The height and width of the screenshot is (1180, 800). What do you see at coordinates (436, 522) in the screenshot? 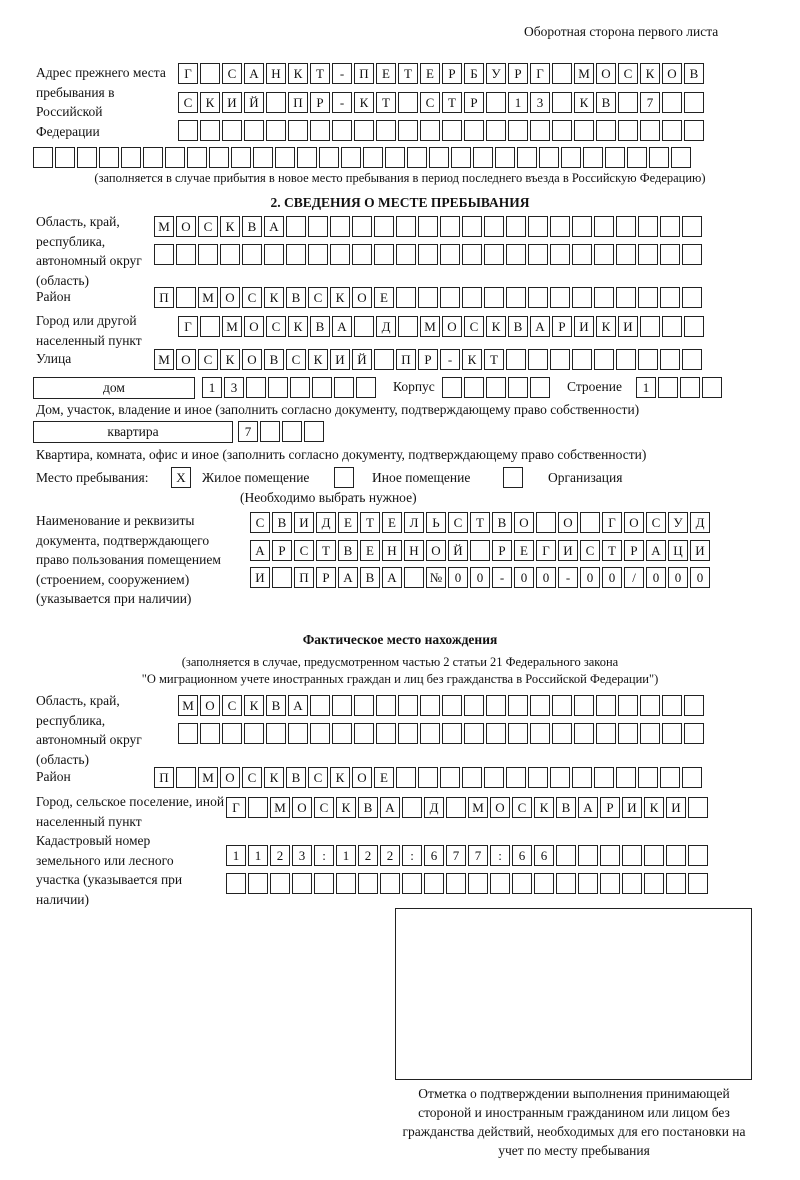
I see `char-cell: Ь` at bounding box center [436, 522].